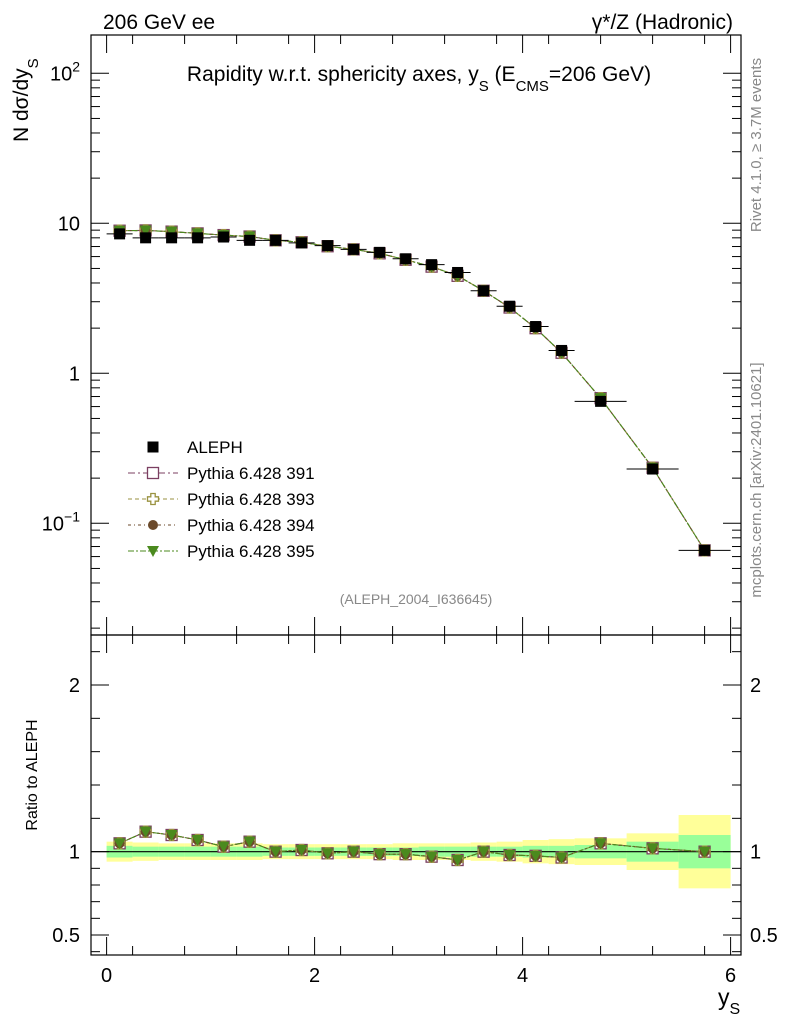  Describe the element at coordinates (600, 74) in the screenshot. I see `chart-title-end: =206 GeV)` at that location.